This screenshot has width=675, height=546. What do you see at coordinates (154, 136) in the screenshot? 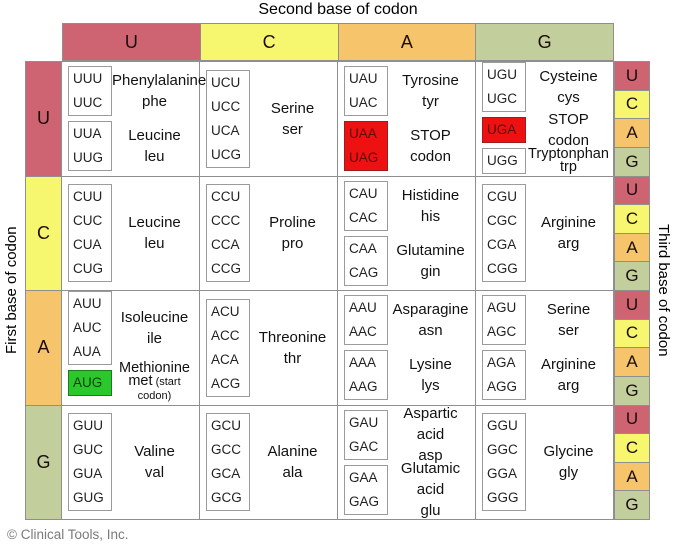
I see `amino-acid-name: Leucine` at bounding box center [154, 136].